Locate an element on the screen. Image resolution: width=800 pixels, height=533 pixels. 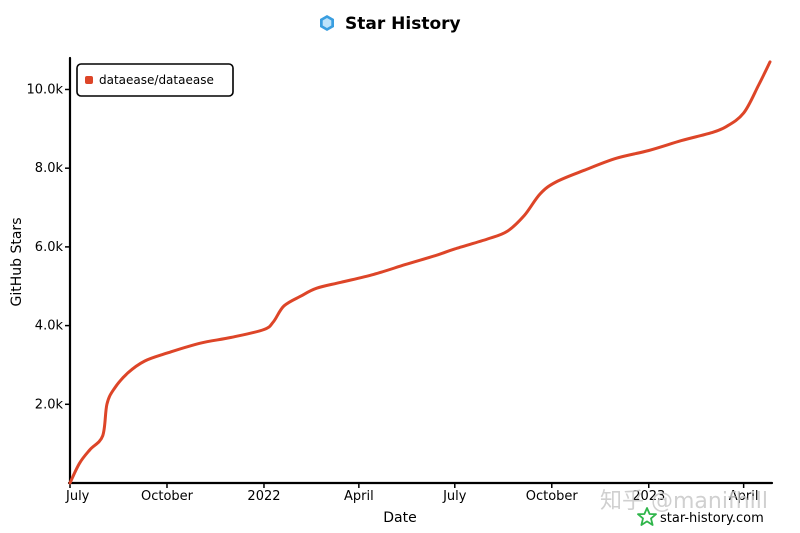
legend-box is located at coordinates (155, 80).